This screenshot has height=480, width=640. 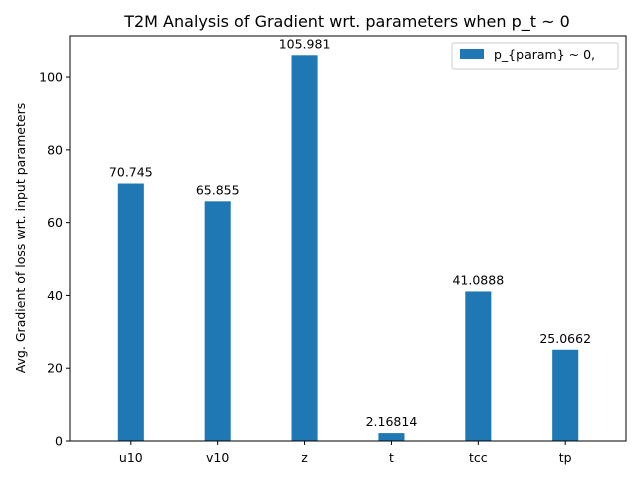 What do you see at coordinates (59, 441) in the screenshot?
I see `y-tick-label-0: 0` at bounding box center [59, 441].